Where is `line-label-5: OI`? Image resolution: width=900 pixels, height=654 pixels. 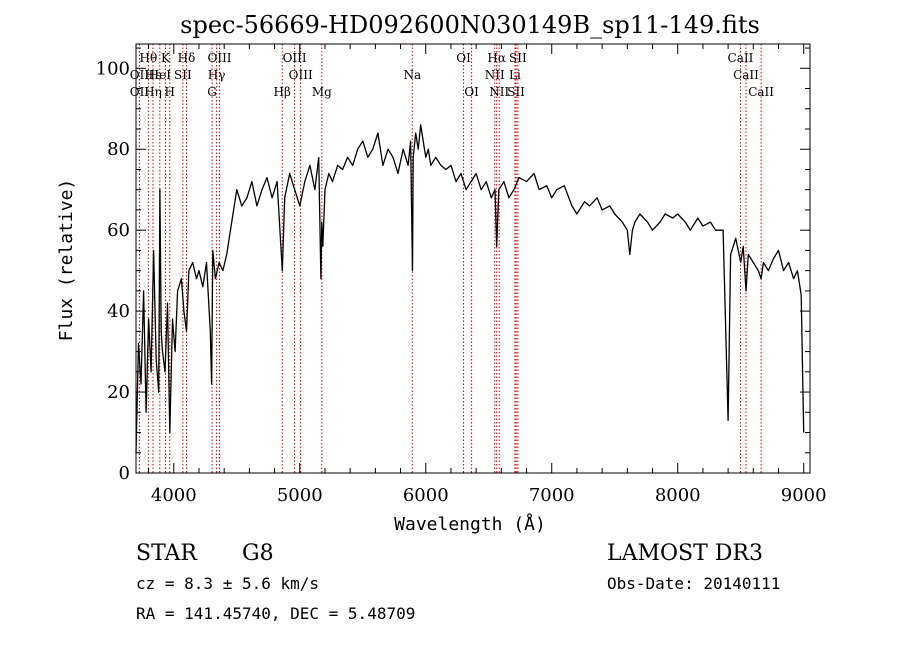
line-label-5: OI is located at coordinates (463, 58).